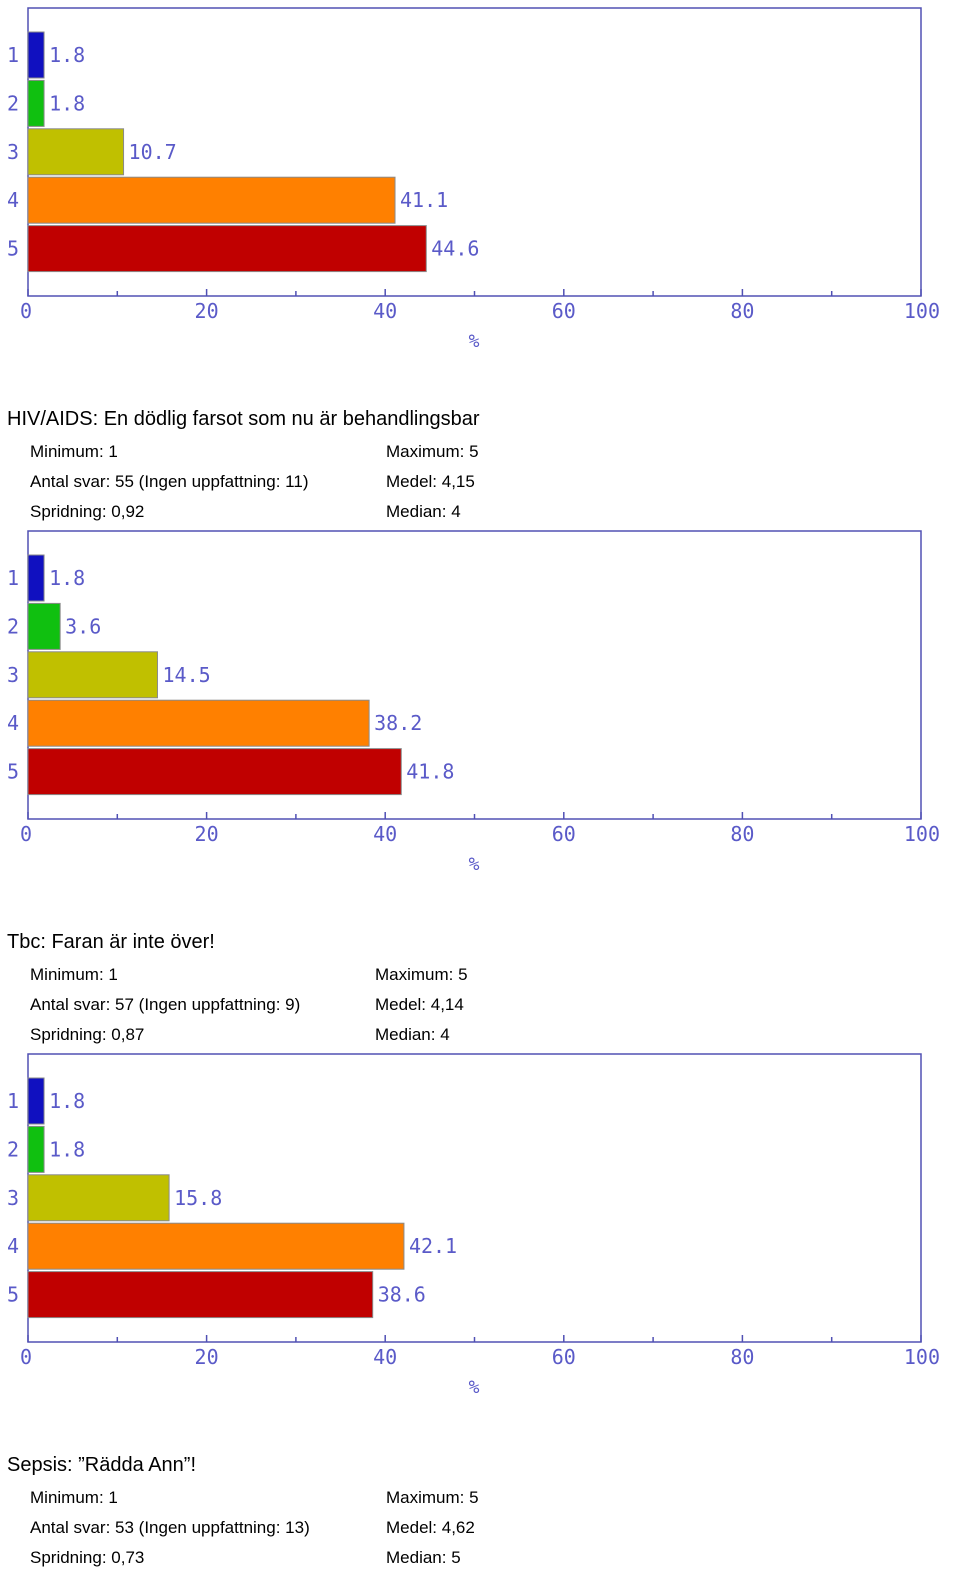  Describe the element at coordinates (153, 152) in the screenshot. I see `value-label-3: 10.7` at that location.